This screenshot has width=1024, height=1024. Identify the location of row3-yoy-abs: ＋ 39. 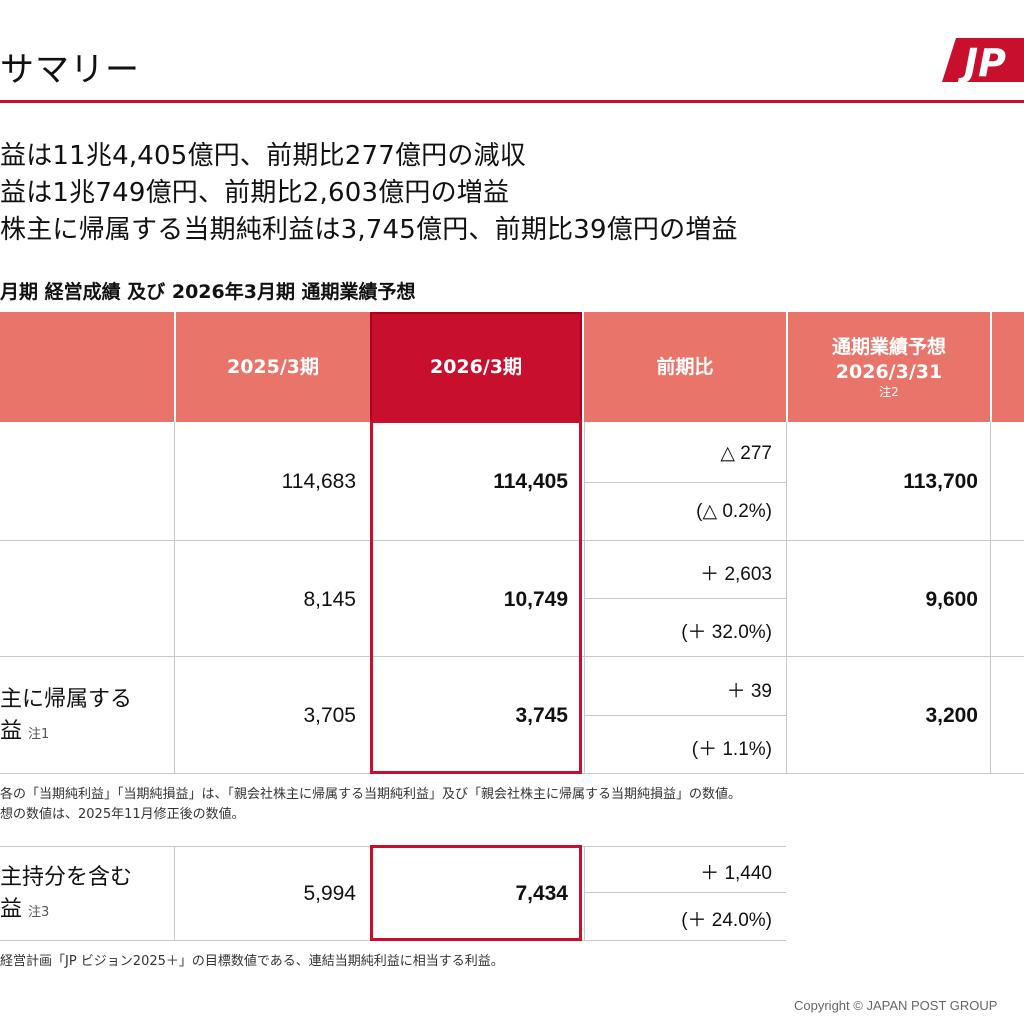
(749, 691).